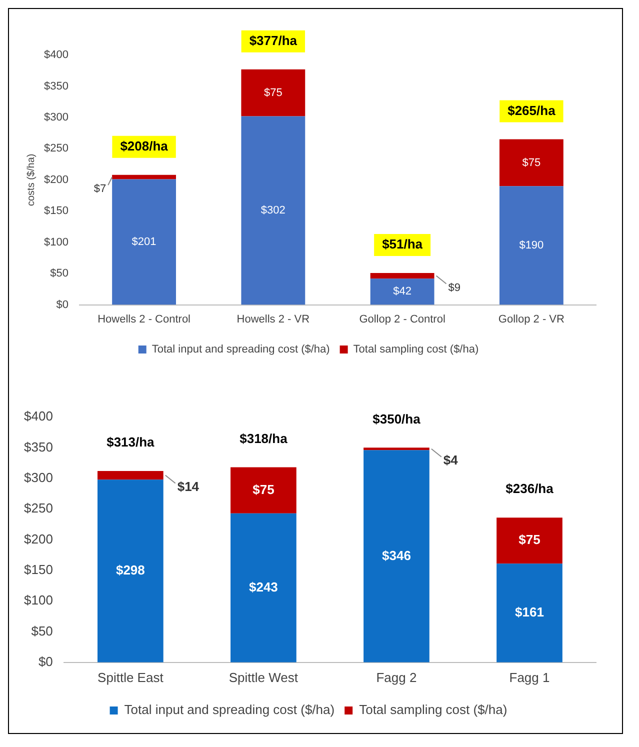  Describe the element at coordinates (402, 244) in the screenshot. I see `total-label: $51/ha` at that location.